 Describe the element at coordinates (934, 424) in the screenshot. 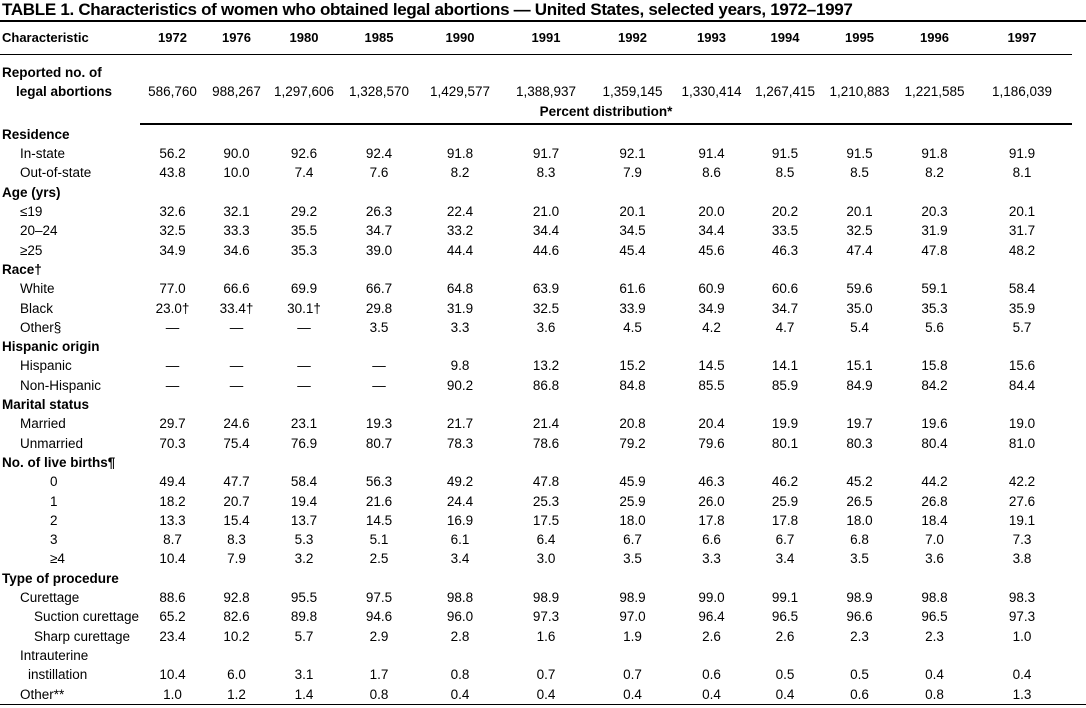

I see `cell: 19.6` at that location.